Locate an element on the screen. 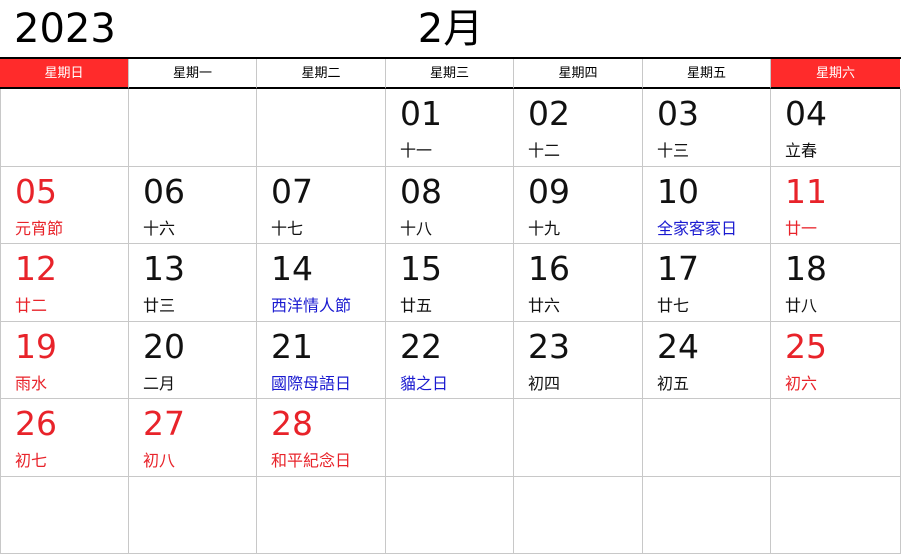 The width and height of the screenshot is (901, 554). weekday-header: 星期四 is located at coordinates (578, 74).